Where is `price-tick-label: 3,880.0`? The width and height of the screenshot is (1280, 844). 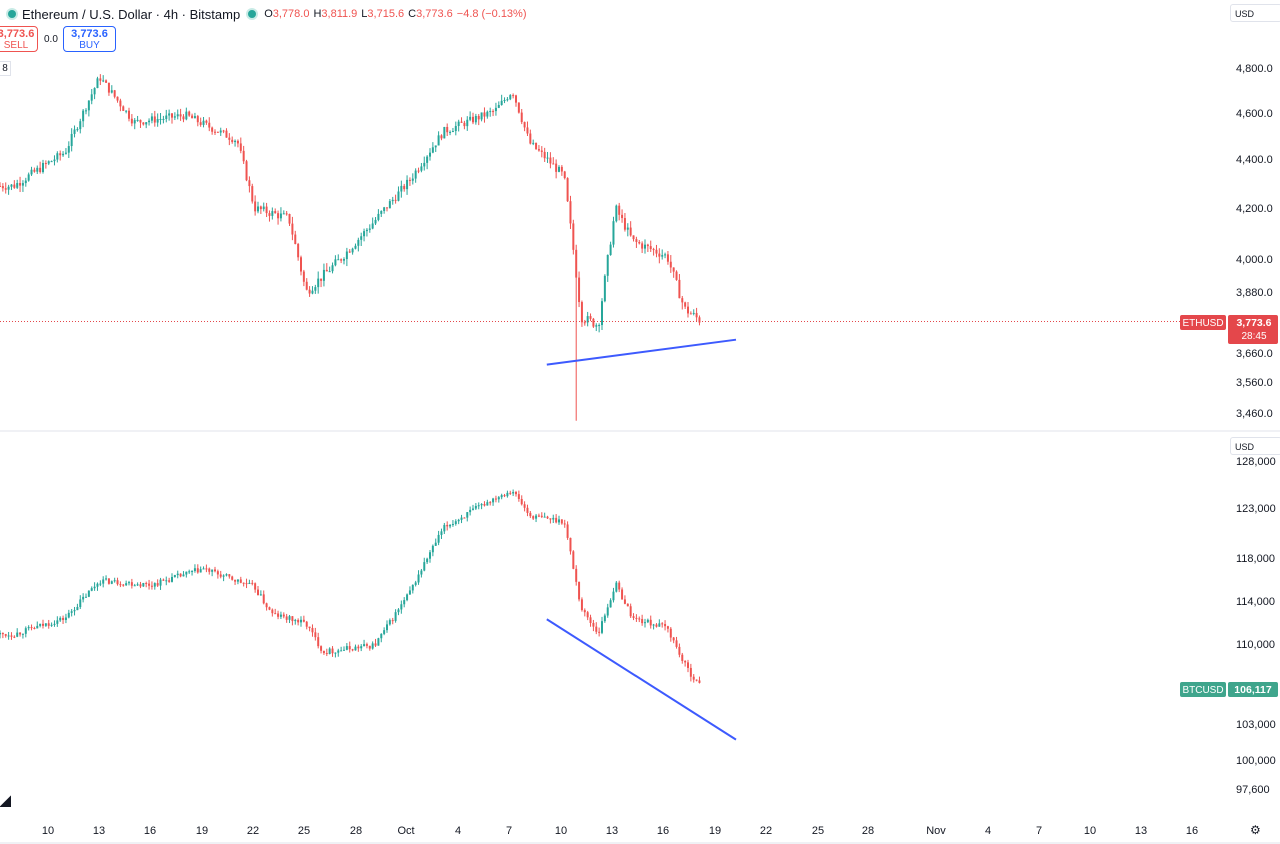
price-tick-label: 3,880.0 is located at coordinates (1254, 293).